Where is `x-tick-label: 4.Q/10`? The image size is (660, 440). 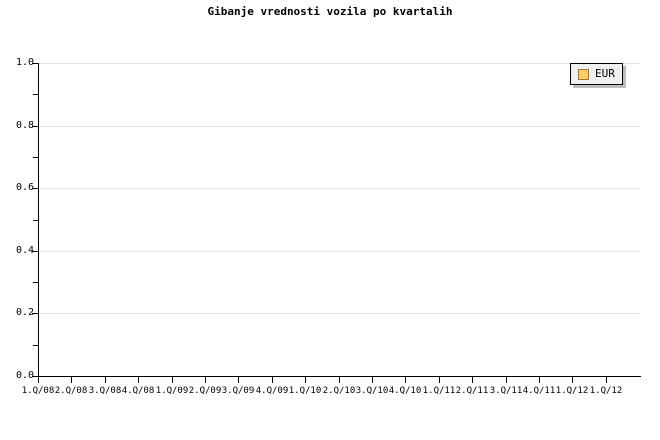 x-tick-label: 4.Q/10 is located at coordinates (405, 391).